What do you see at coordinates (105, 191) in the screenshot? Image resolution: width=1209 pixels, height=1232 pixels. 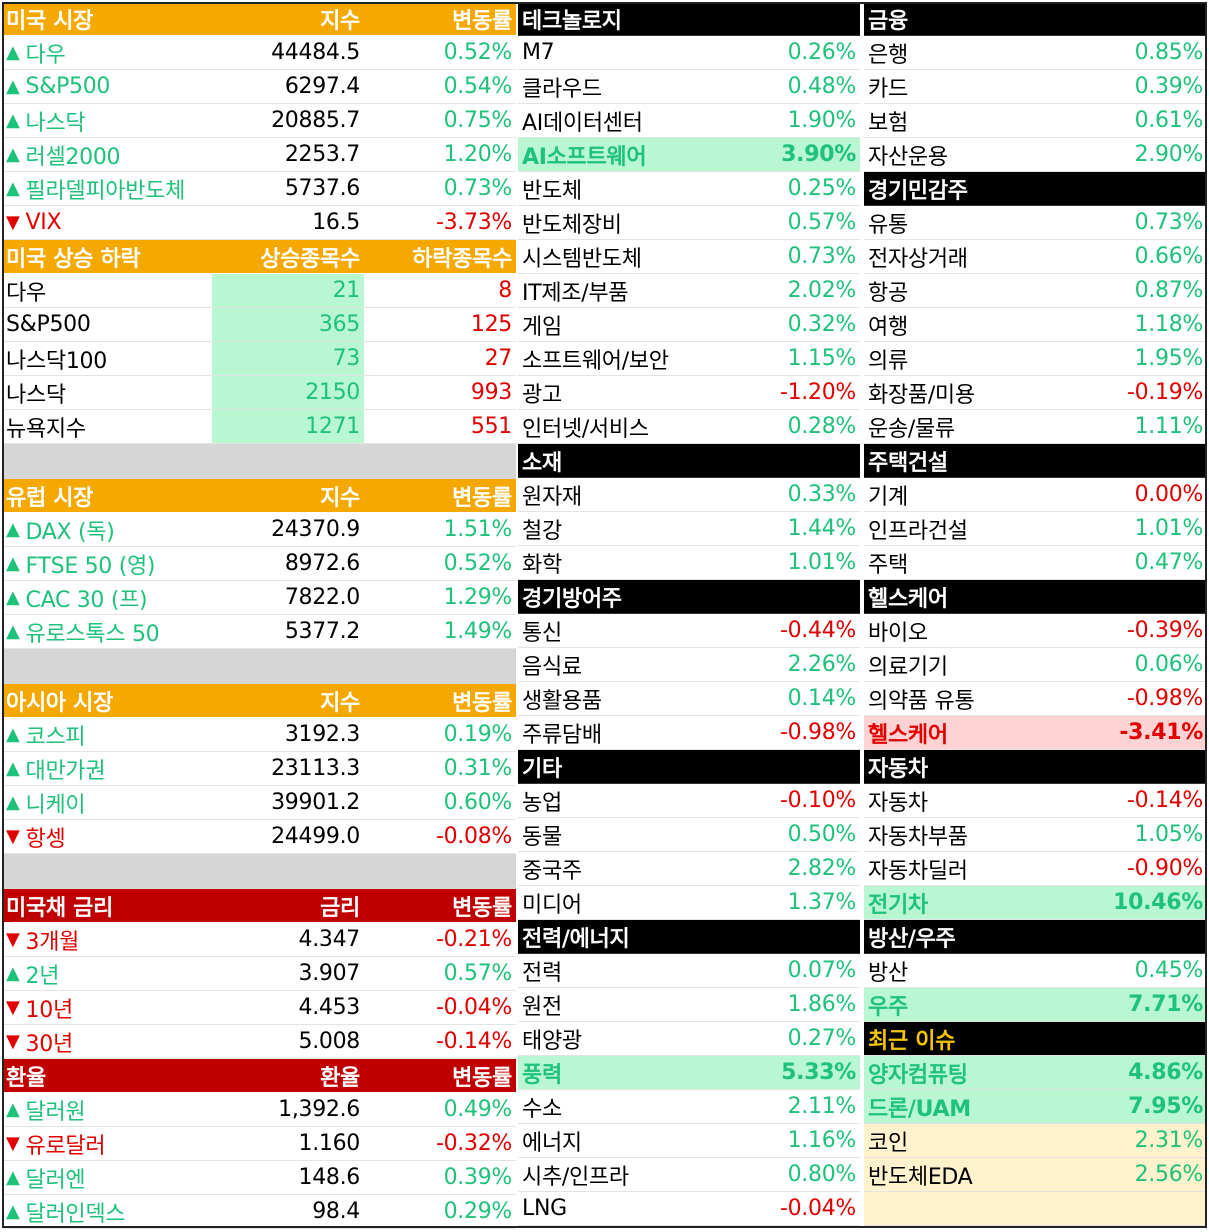 I see `row-label: 필라델피아반도체` at bounding box center [105, 191].